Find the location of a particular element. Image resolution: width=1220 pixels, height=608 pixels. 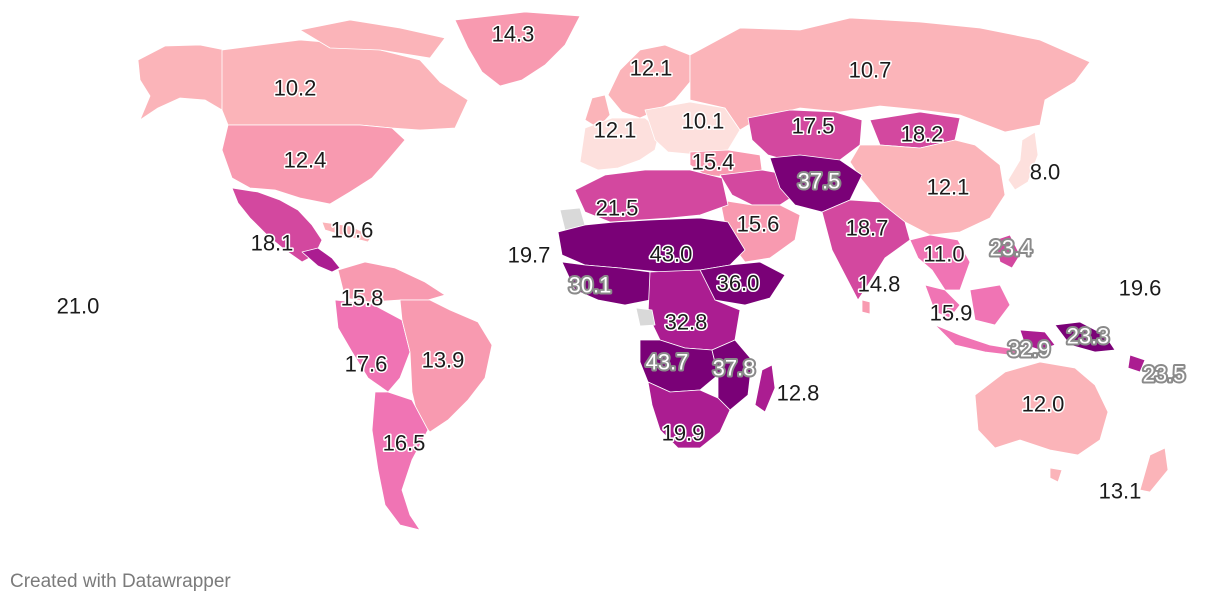

region-madagascar is located at coordinates (765, 388).